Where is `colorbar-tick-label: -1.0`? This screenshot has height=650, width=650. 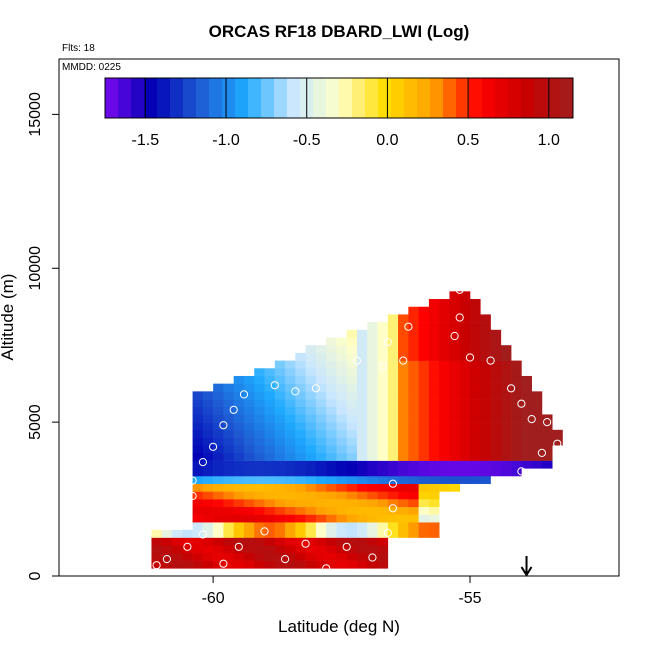
colorbar-tick-label: -1.0 is located at coordinates (226, 140).